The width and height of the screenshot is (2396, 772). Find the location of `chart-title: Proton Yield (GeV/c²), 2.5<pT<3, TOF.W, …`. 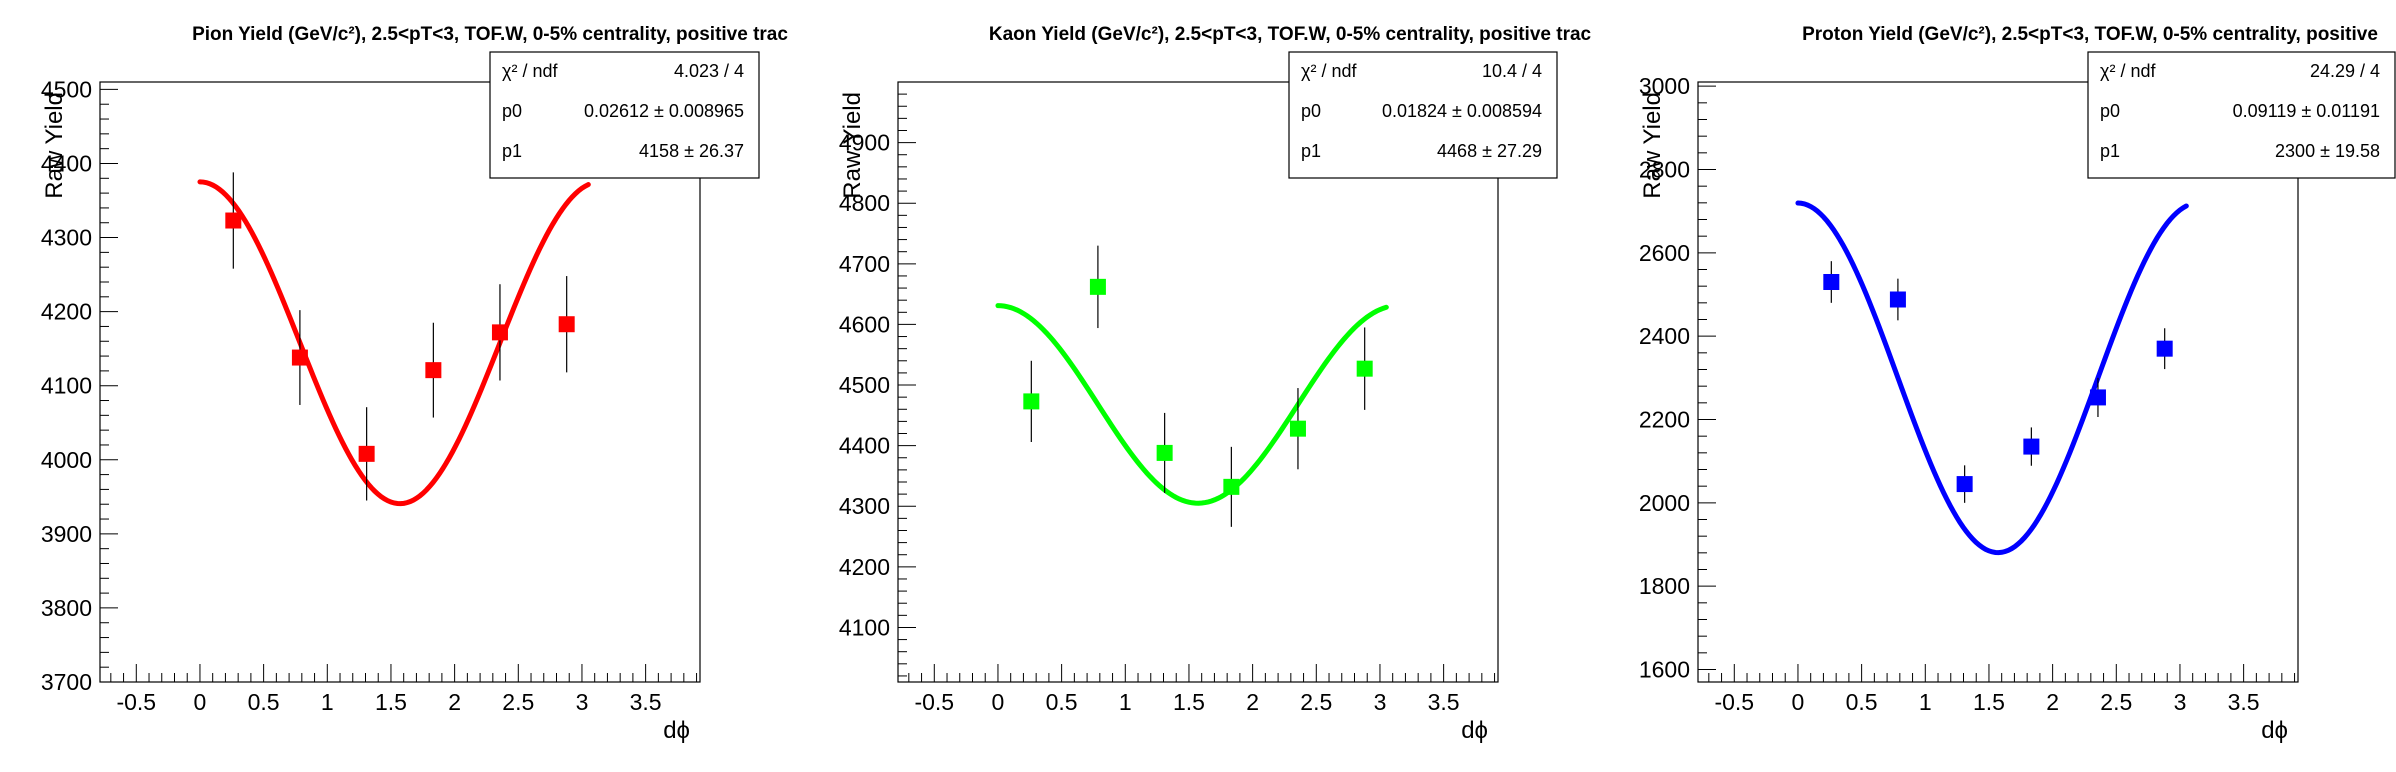

chart-title: Proton Yield (GeV/c²), 2.5<pT<3, TOF.W, … is located at coordinates (2090, 34).